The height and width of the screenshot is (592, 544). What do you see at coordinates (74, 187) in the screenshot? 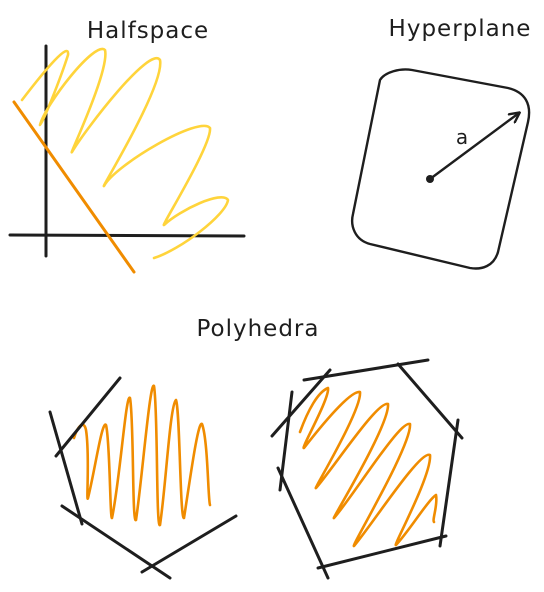
I see `halfspace-boundary-line` at bounding box center [74, 187].